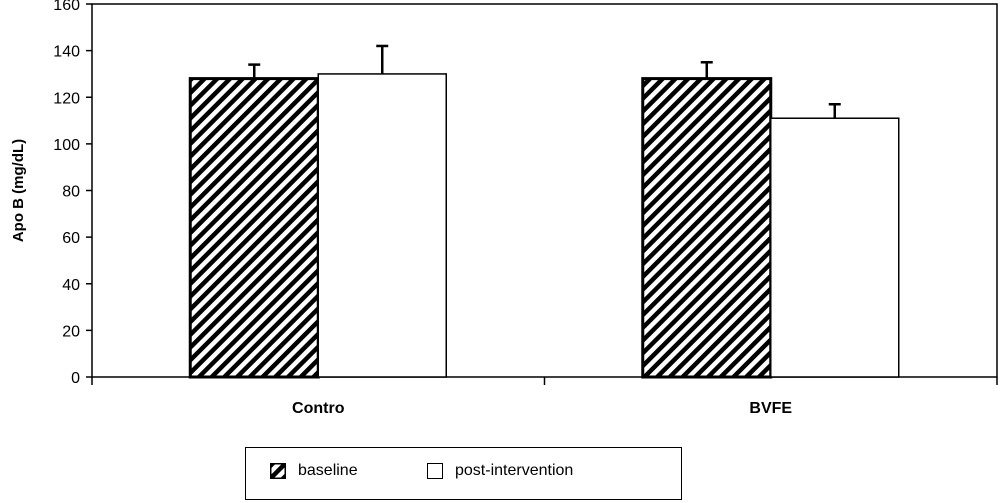 The width and height of the screenshot is (1000, 503). I want to click on y-tick-label: 140, so click(66, 52).